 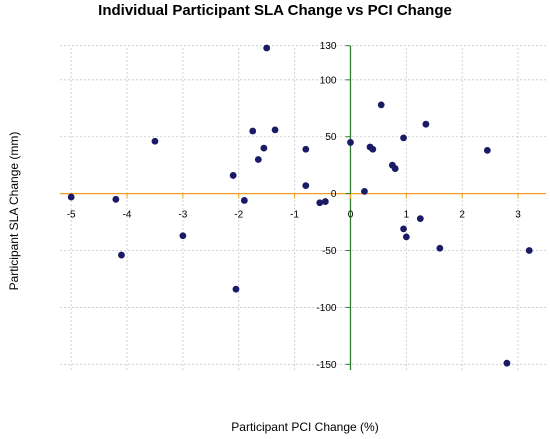 What do you see at coordinates (71, 215) in the screenshot?
I see `x-tick-label: -5` at bounding box center [71, 215].